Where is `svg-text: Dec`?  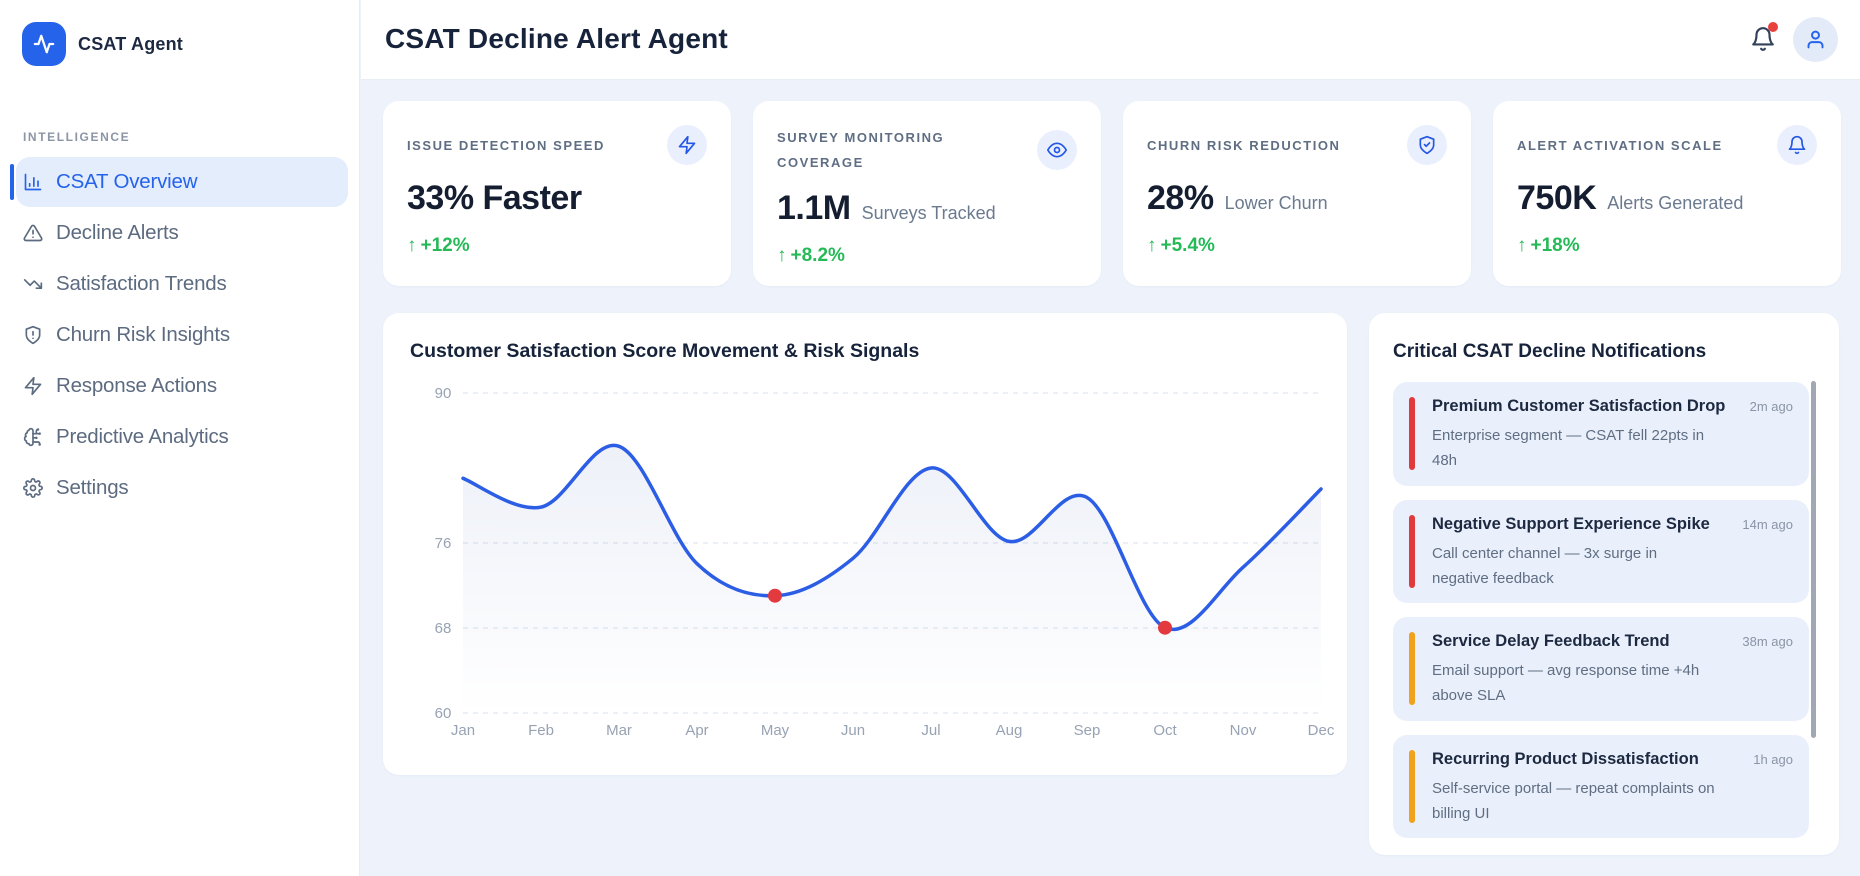 svg-text: Dec is located at coordinates (1321, 730).